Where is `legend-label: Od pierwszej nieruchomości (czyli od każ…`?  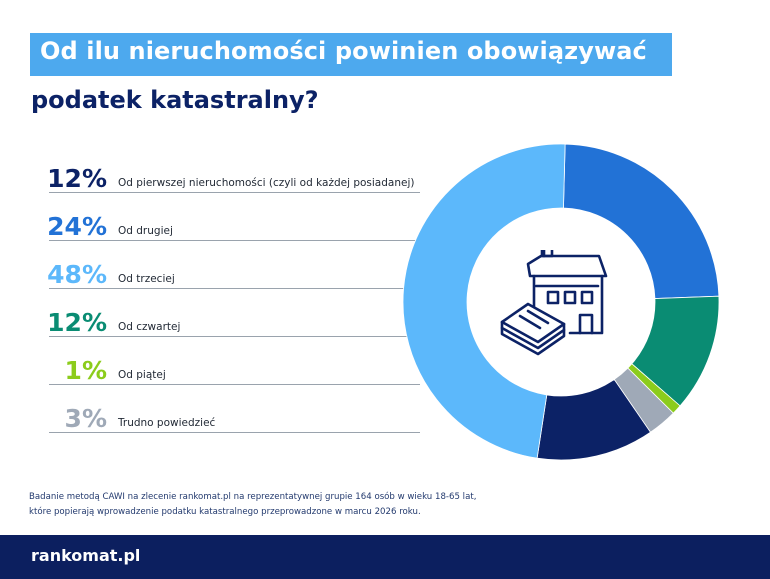
legend-label: Od pierwszej nieruchomości (czyli od każ… is located at coordinates (266, 183).